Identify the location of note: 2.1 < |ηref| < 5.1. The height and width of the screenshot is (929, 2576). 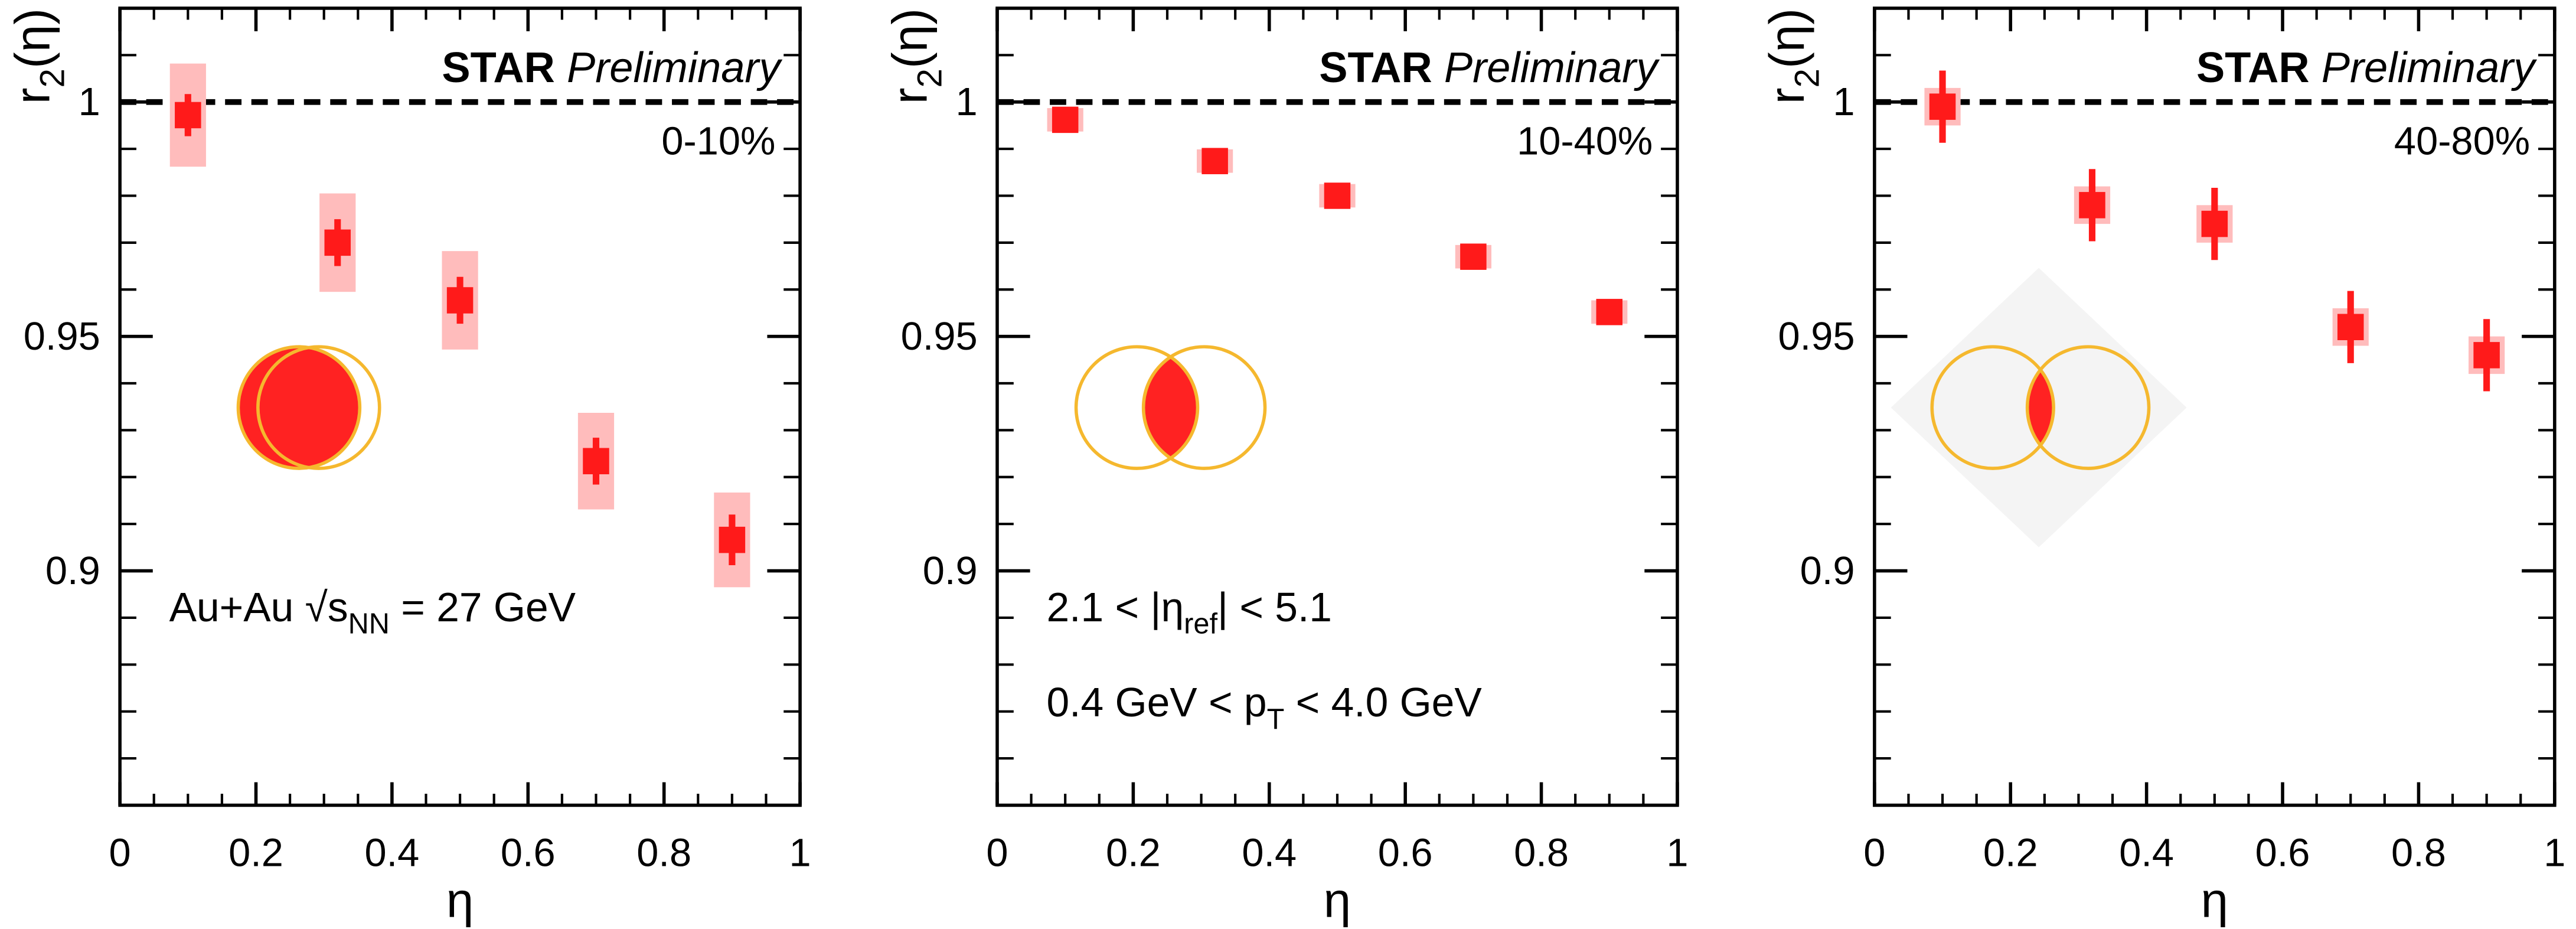
(1189, 612).